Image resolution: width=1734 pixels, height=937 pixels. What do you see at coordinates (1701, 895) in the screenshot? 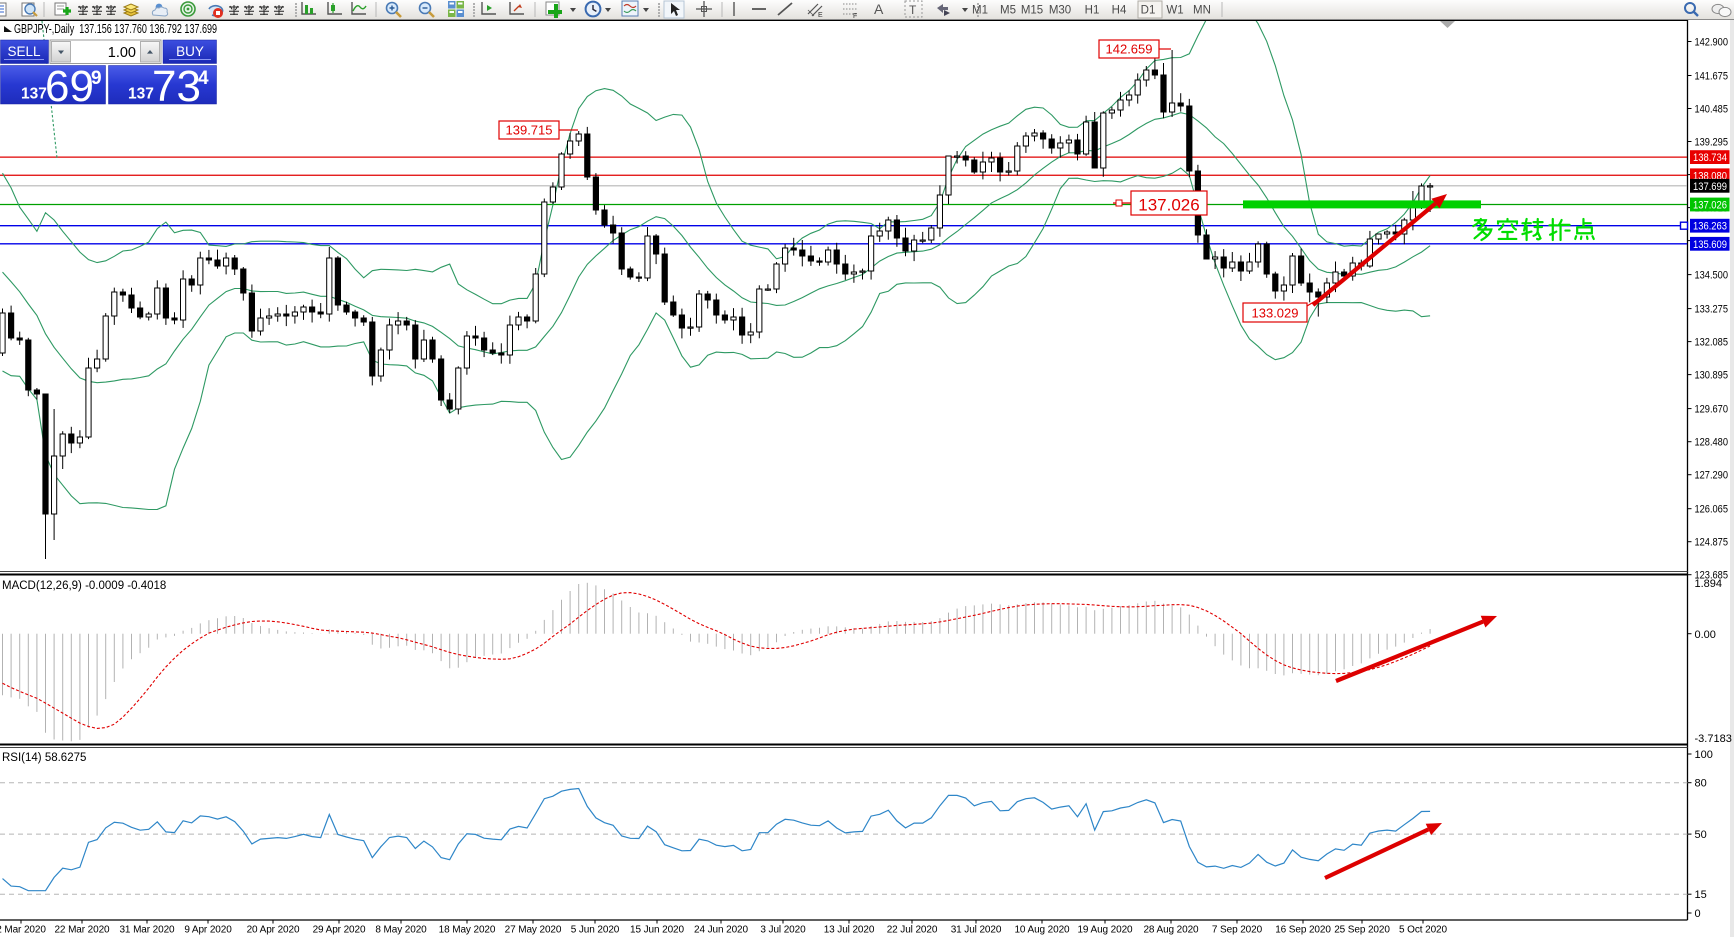
I see `svg-text: 15` at bounding box center [1701, 895].